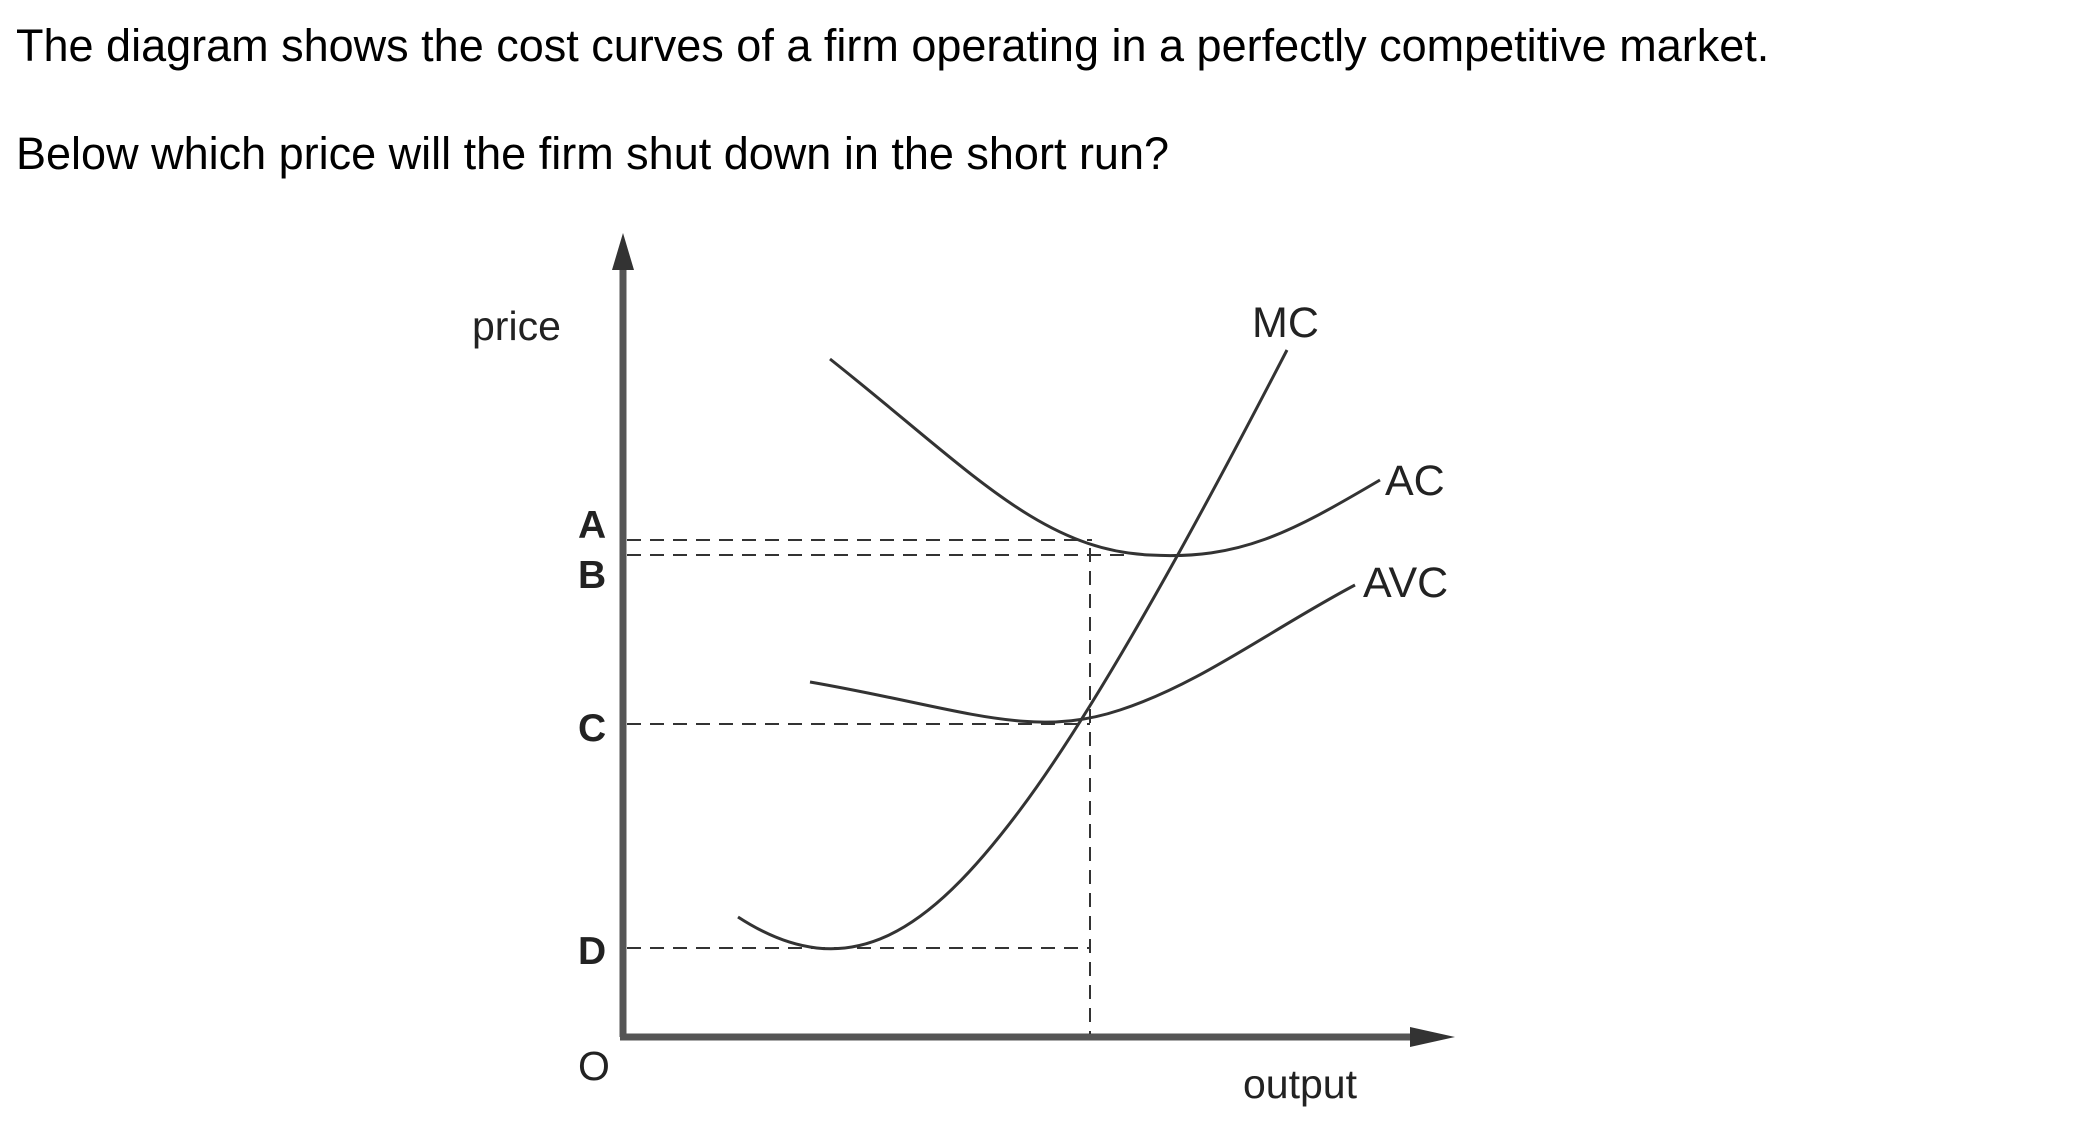 The image size is (2100, 1136). I want to click on y-axis-arrowhead, so click(623, 251).